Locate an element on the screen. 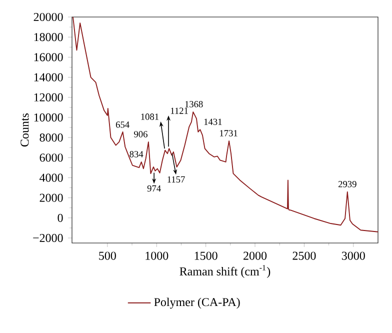  legend-label: Polymer (CA-PA) is located at coordinates (197, 303).